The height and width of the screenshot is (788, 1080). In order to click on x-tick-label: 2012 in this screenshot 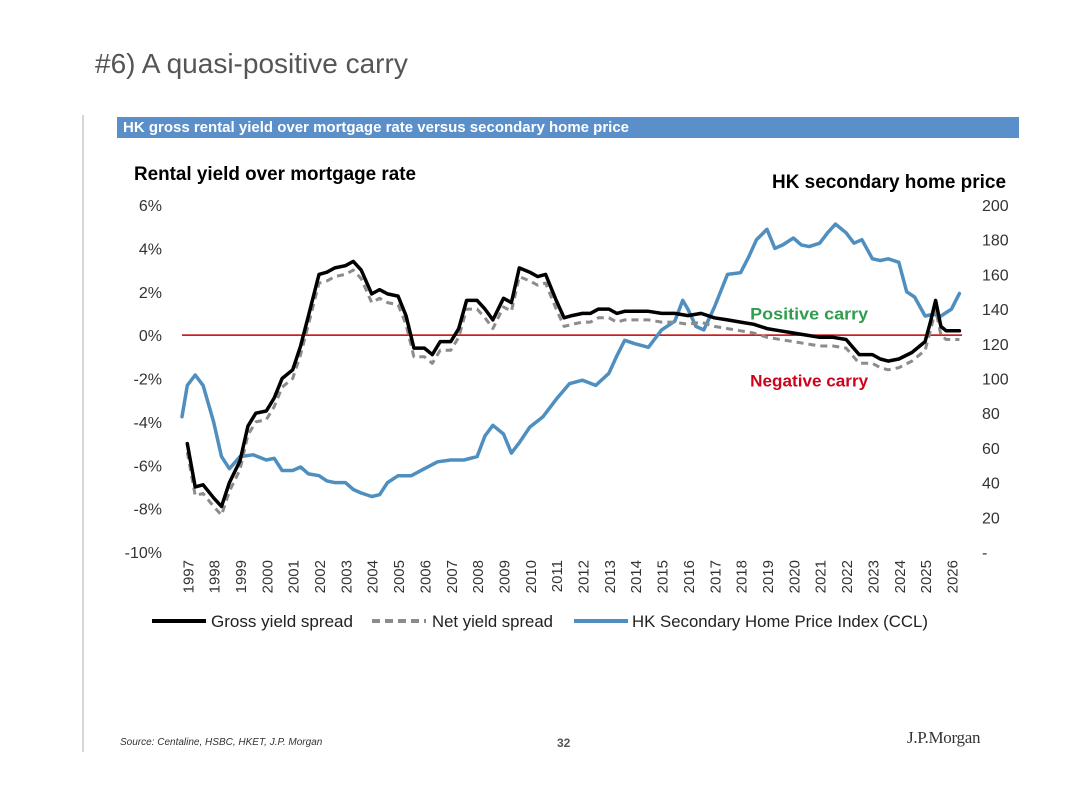, I will do `click(584, 576)`.